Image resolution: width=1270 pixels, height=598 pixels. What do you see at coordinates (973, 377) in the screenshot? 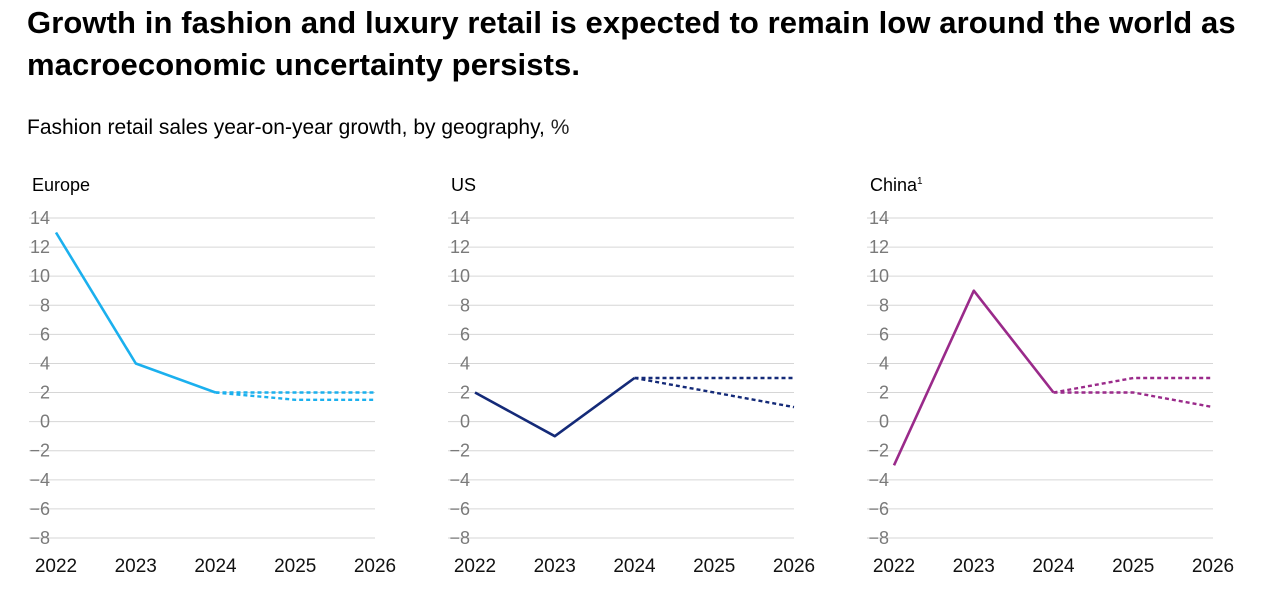
I see `series-line-china-actual` at bounding box center [973, 377].